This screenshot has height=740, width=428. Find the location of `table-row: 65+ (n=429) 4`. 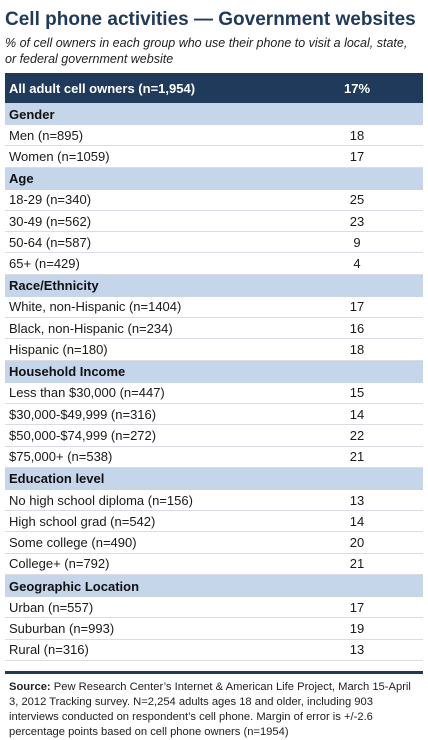

table-row: 65+ (n=429) 4 is located at coordinates (214, 264).